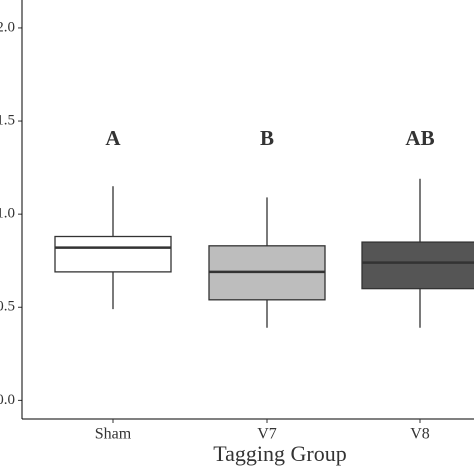  I want to click on y-tick-label: 1.5, so click(7, 120).